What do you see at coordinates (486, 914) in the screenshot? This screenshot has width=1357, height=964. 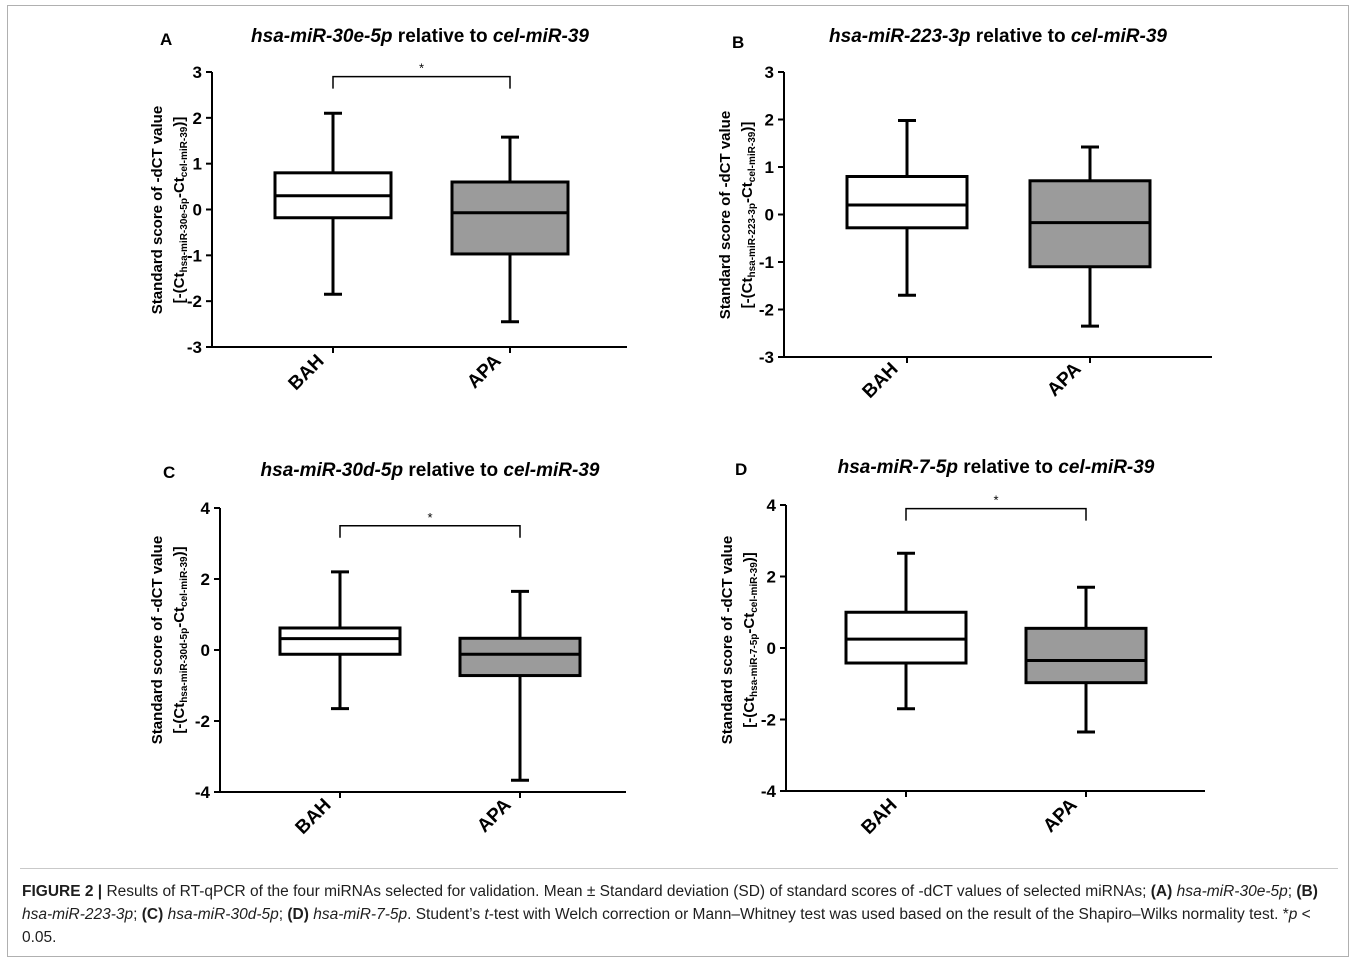 I see `caption-t: t` at bounding box center [486, 914].